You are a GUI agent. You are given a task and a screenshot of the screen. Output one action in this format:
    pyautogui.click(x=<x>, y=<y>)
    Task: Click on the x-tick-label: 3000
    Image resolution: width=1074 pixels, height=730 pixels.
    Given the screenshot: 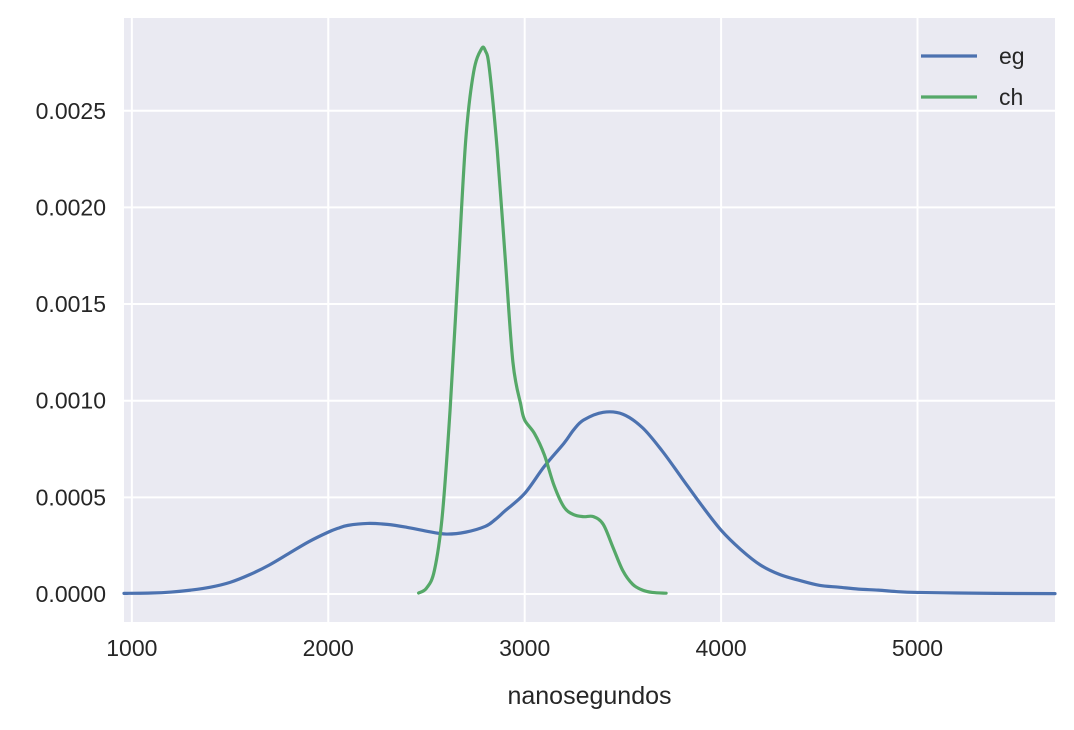 What is the action you would take?
    pyautogui.click(x=524, y=648)
    